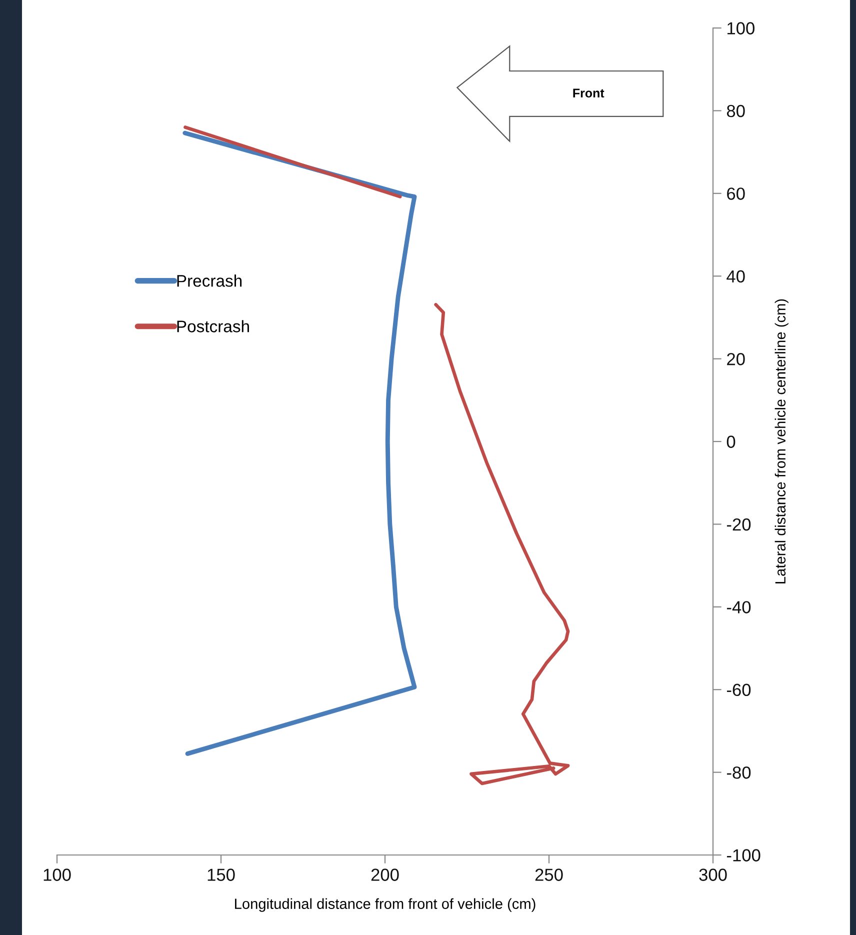  I want to click on x-tick-label: 250, so click(549, 874).